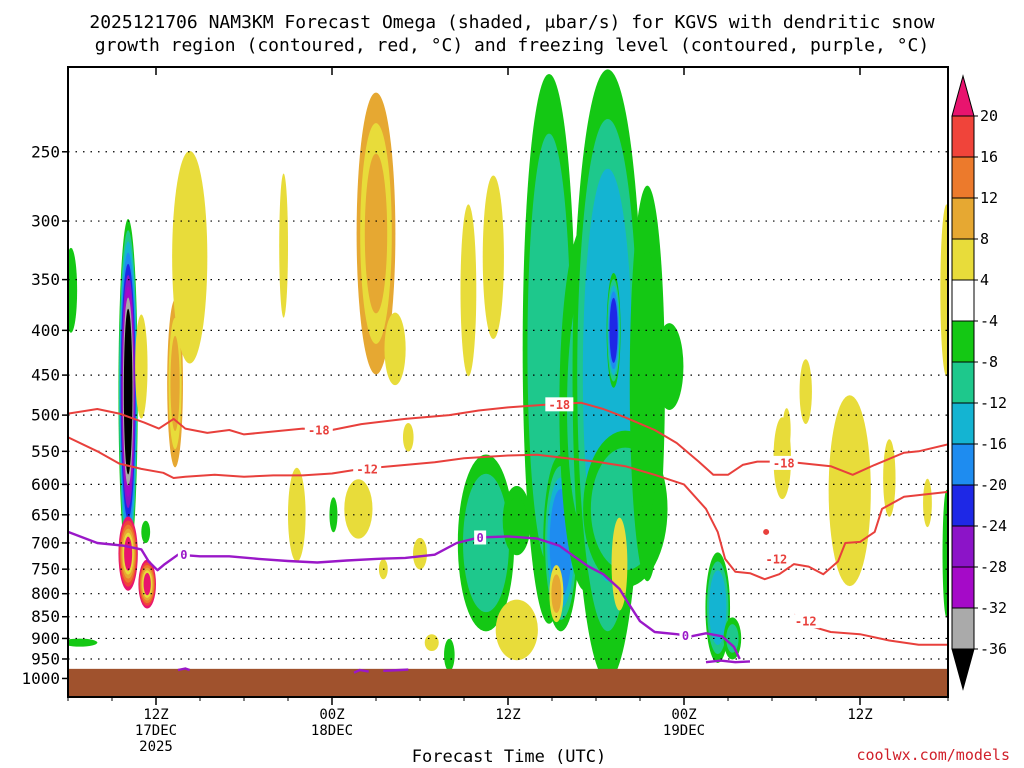 This screenshot has width=1024, height=768. I want to click on y-tick-label-300: 300, so click(45, 221).